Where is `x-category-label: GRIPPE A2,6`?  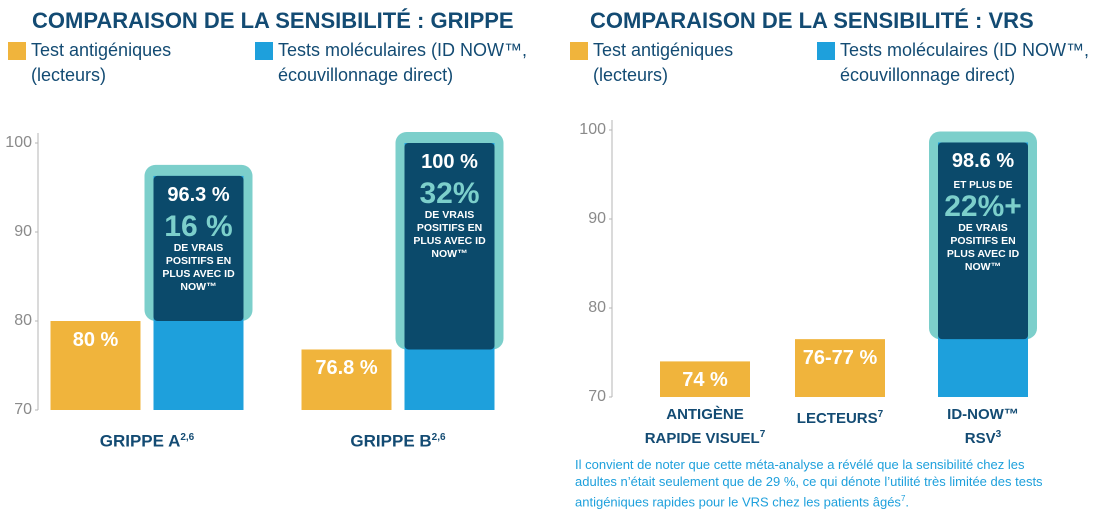
x-category-label: GRIPPE A2,6 is located at coordinates (147, 440).